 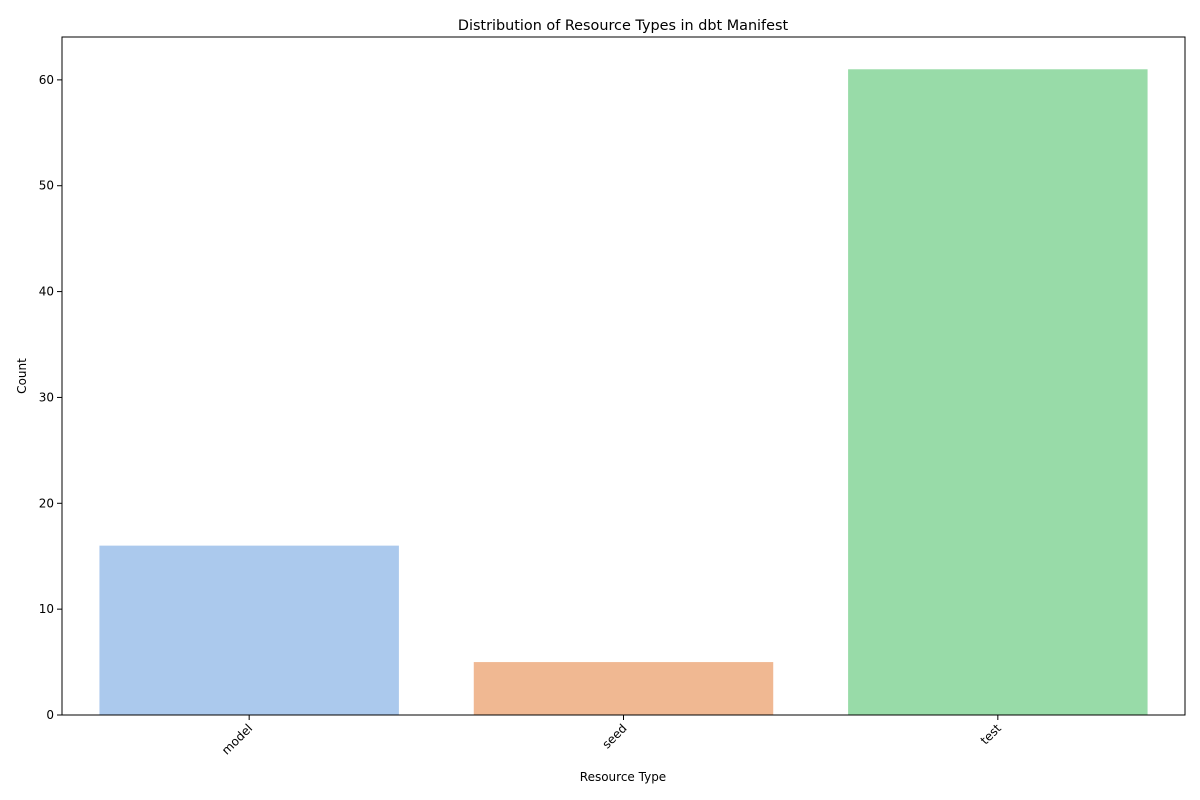 What do you see at coordinates (249, 630) in the screenshot?
I see `bar-model` at bounding box center [249, 630].